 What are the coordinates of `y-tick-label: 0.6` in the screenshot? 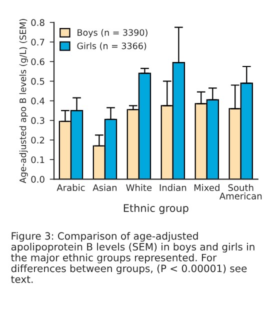 It's located at (37, 62).